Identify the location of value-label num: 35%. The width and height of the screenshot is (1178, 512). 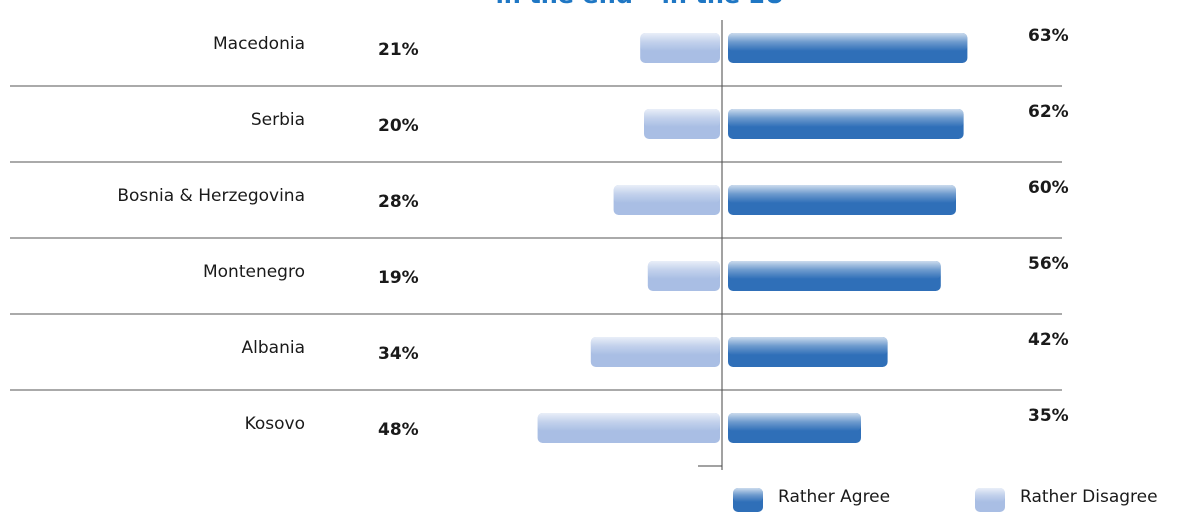
(1048, 416).